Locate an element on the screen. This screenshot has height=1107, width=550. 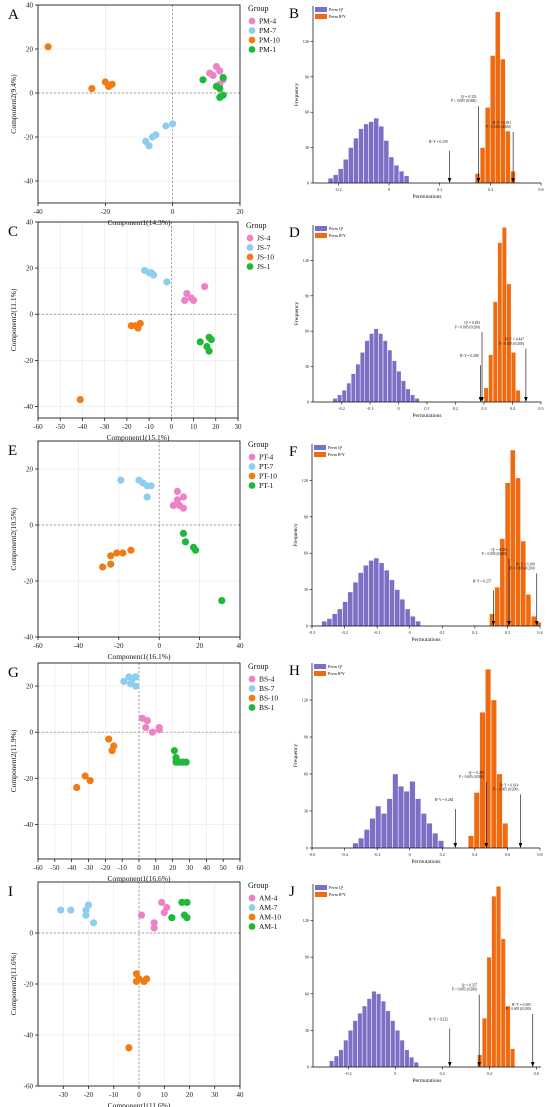
y-axis-title: Component2(11.6%) is located at coordinates (13, 983).